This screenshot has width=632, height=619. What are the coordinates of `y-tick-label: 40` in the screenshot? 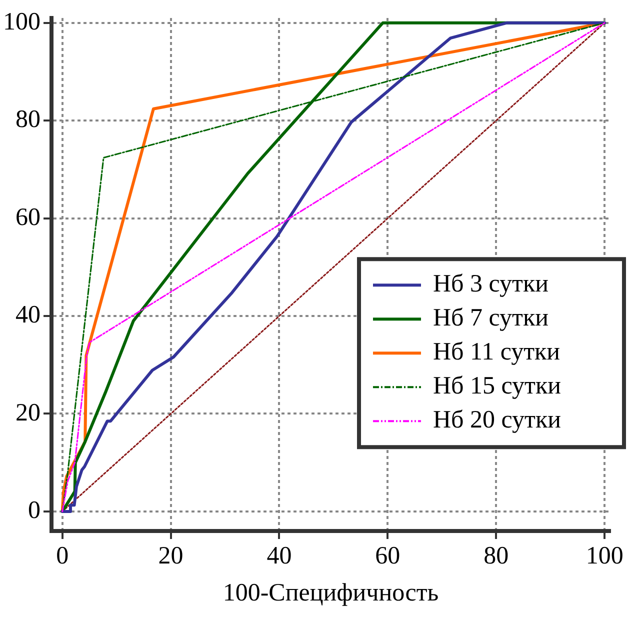 It's located at (28, 315).